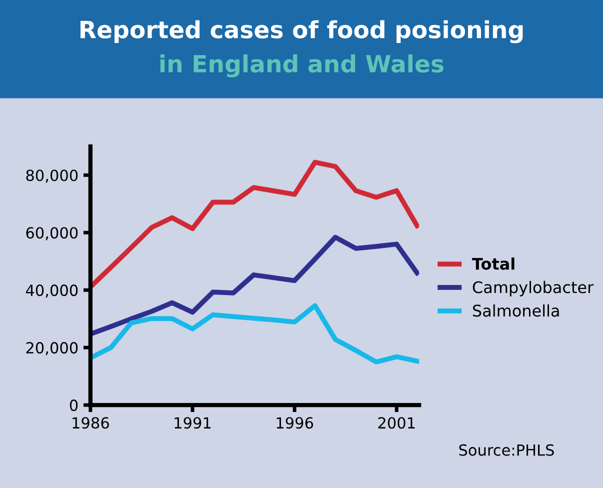 Image resolution: width=603 pixels, height=488 pixels. What do you see at coordinates (302, 66) in the screenshot?
I see `chart-subtitle: in England and Wales` at bounding box center [302, 66].